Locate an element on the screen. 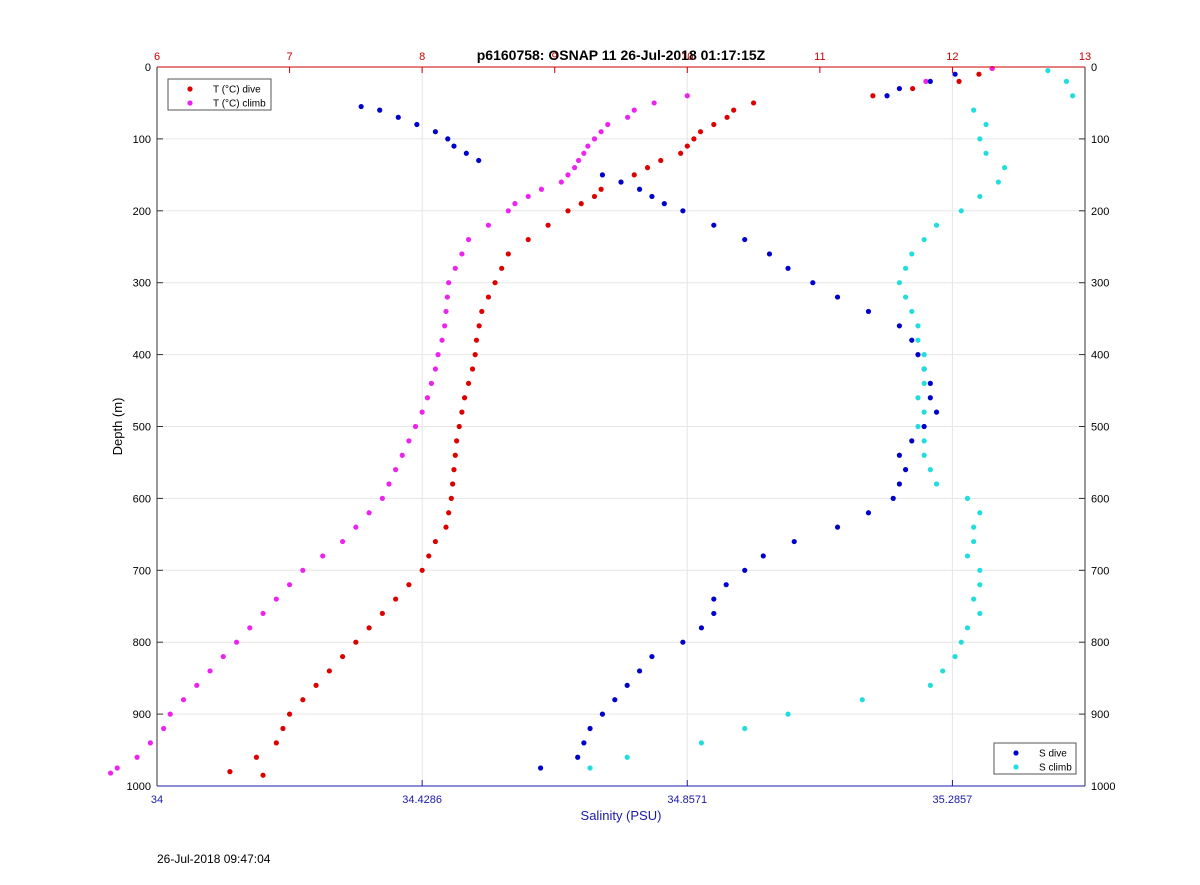 This screenshot has height=885, width=1200. legend-temperature-label: T (°C) climb is located at coordinates (239, 104).